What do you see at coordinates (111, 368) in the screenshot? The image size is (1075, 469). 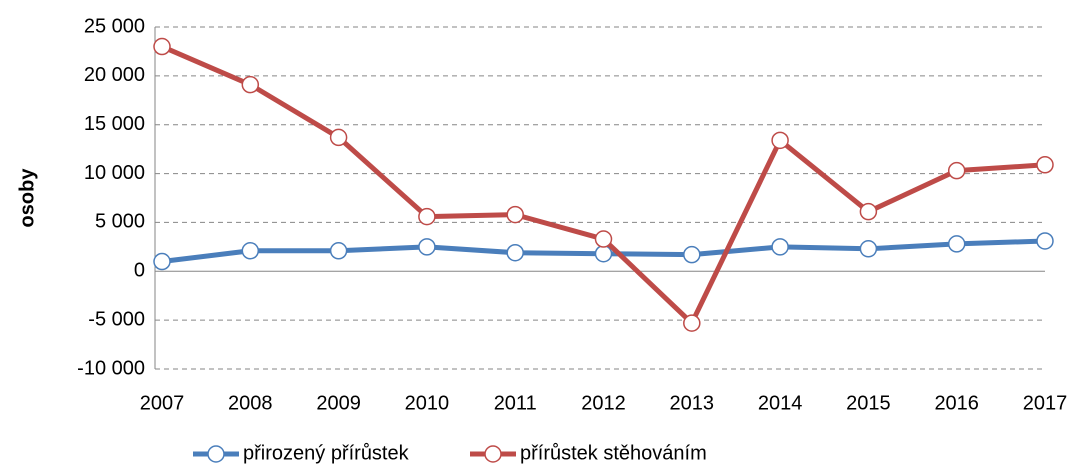 I see `y-tick-label: -10 000` at bounding box center [111, 368].